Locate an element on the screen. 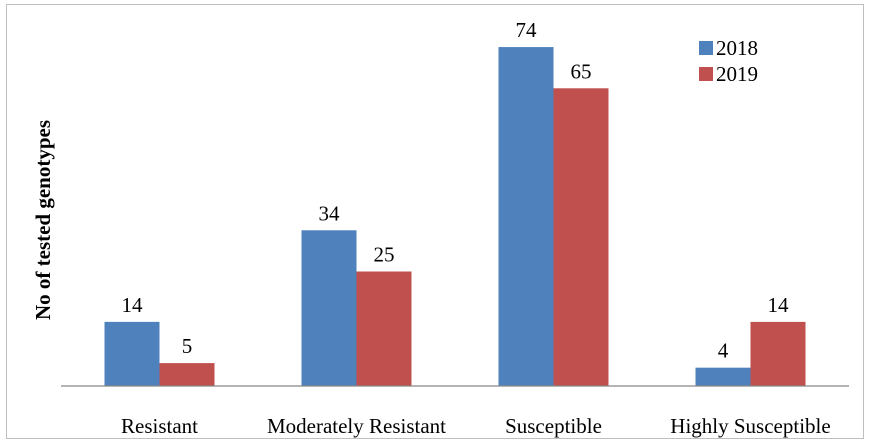  data-label-highly-susceptible-2019: 14 is located at coordinates (779, 305).